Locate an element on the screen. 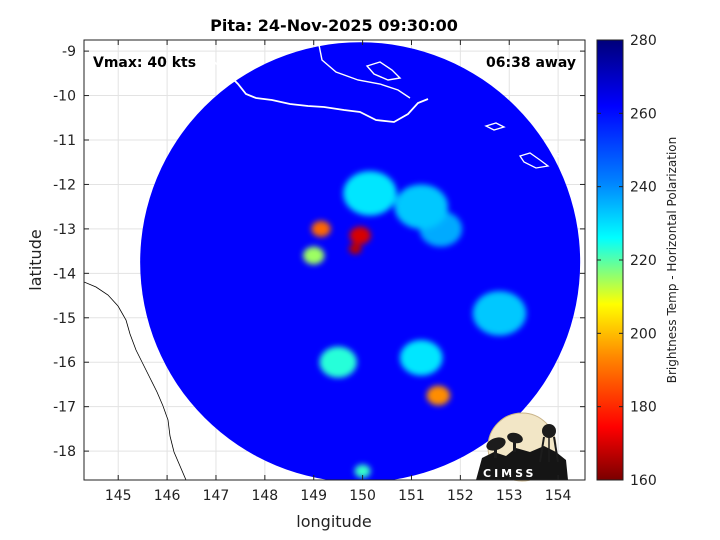 The width and height of the screenshot is (720, 540). y-tick-label: -16 is located at coordinates (64, 363).